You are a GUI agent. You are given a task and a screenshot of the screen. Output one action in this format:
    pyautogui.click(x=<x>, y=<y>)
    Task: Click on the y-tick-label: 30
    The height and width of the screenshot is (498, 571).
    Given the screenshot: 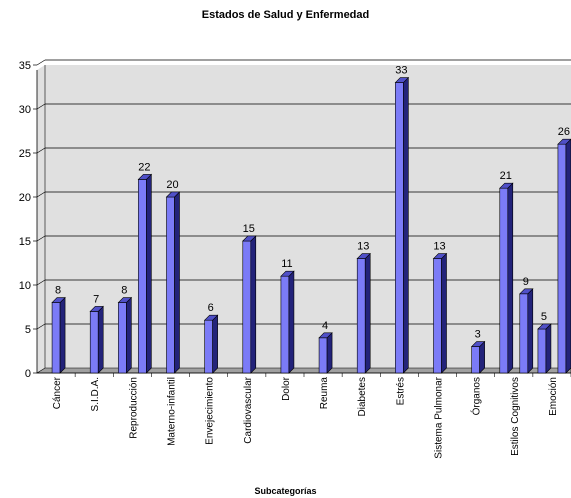 What is the action you would take?
    pyautogui.click(x=25, y=110)
    